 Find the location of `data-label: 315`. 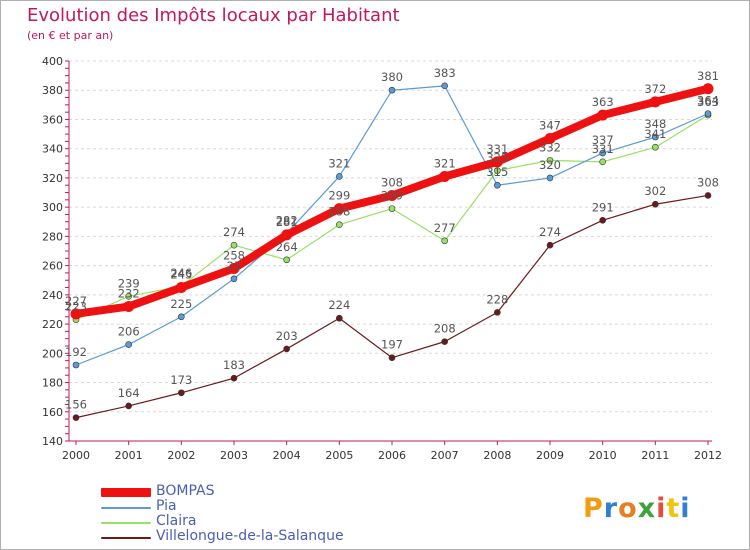

data-label: 315 is located at coordinates (497, 172).